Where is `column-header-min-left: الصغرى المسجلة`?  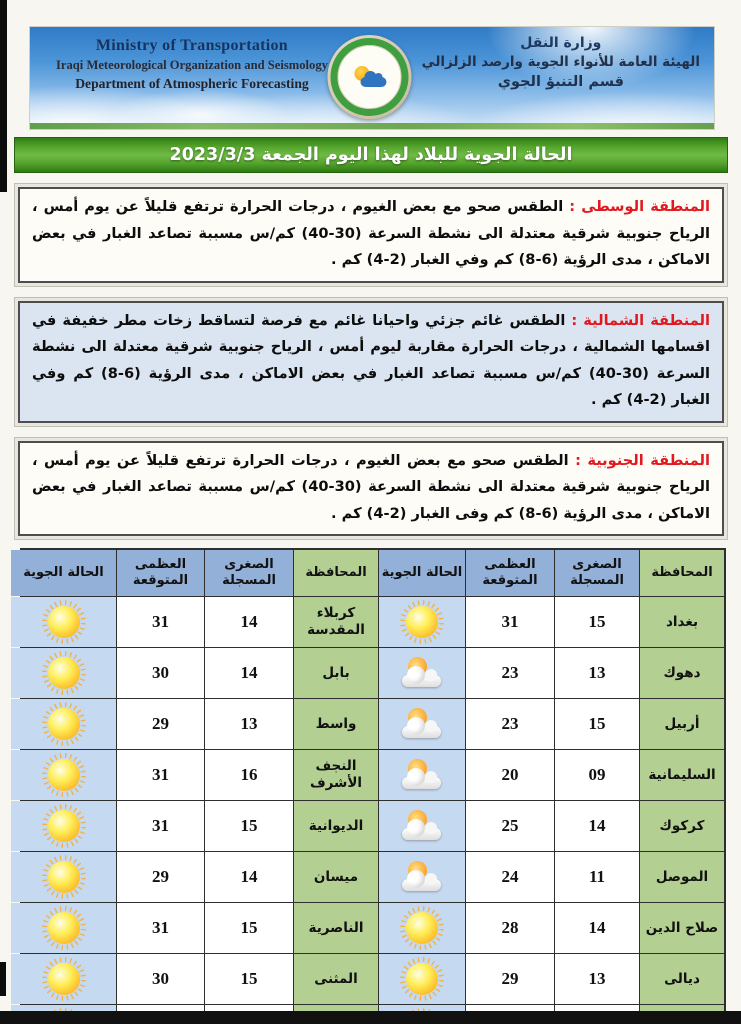 column-header-min-left: الصغرى المسجلة is located at coordinates (249, 573).